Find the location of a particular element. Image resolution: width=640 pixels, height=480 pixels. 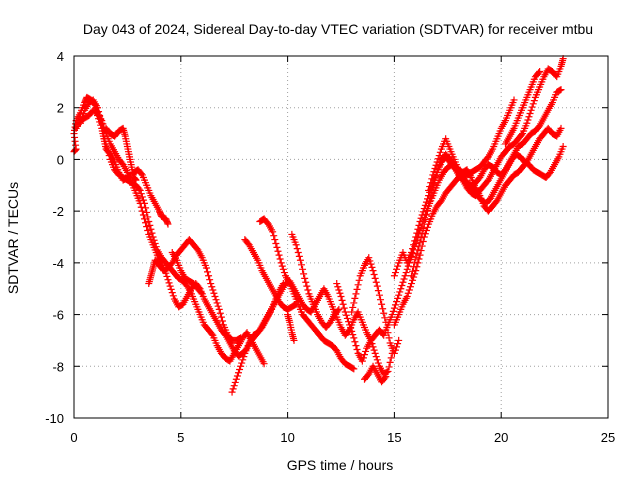

y-tick-label: -2 is located at coordinates (58, 211).